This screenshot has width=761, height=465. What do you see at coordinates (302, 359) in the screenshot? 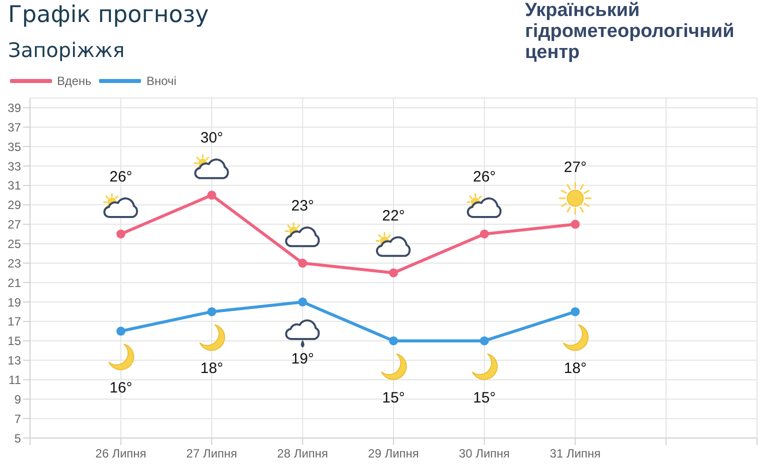
I see `data-label: 19°` at bounding box center [302, 359].